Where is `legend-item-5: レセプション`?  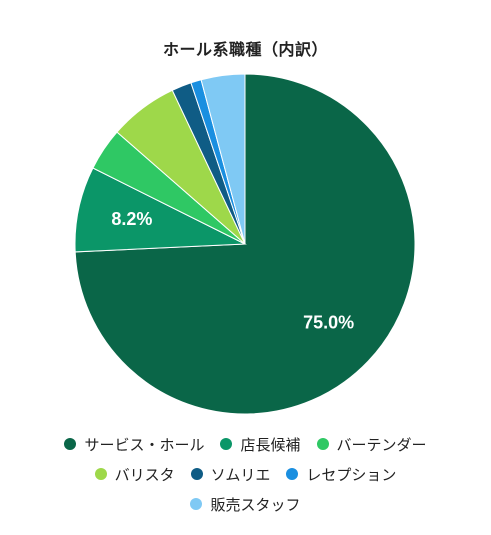
legend-item-5: レセプション is located at coordinates (341, 474).